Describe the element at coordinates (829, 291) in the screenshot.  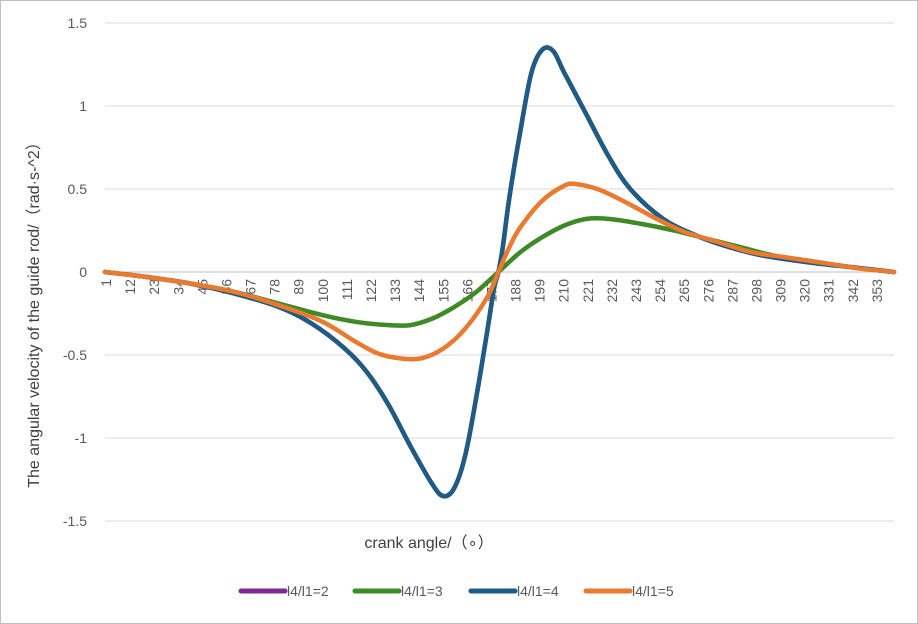
I see `x-tick-label: 331` at that location.